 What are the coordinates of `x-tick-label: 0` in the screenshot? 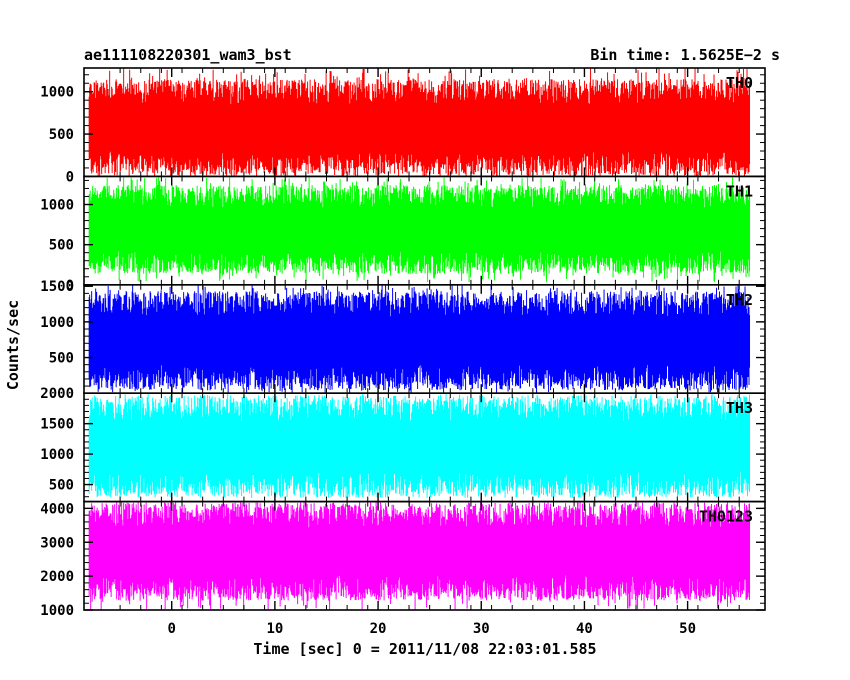 It's located at (171, 629).